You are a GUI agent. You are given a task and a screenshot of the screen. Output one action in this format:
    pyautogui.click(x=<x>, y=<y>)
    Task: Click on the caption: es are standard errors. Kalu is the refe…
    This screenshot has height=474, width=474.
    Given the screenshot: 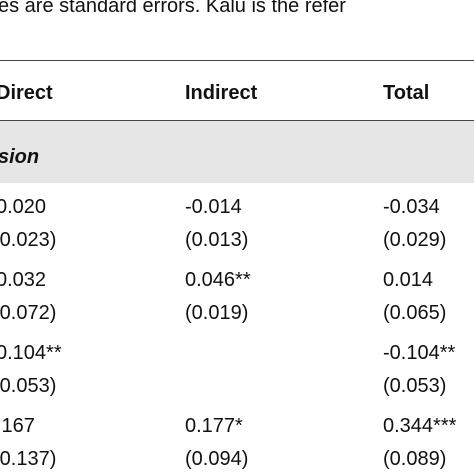 What is the action you would take?
    pyautogui.click(x=173, y=8)
    